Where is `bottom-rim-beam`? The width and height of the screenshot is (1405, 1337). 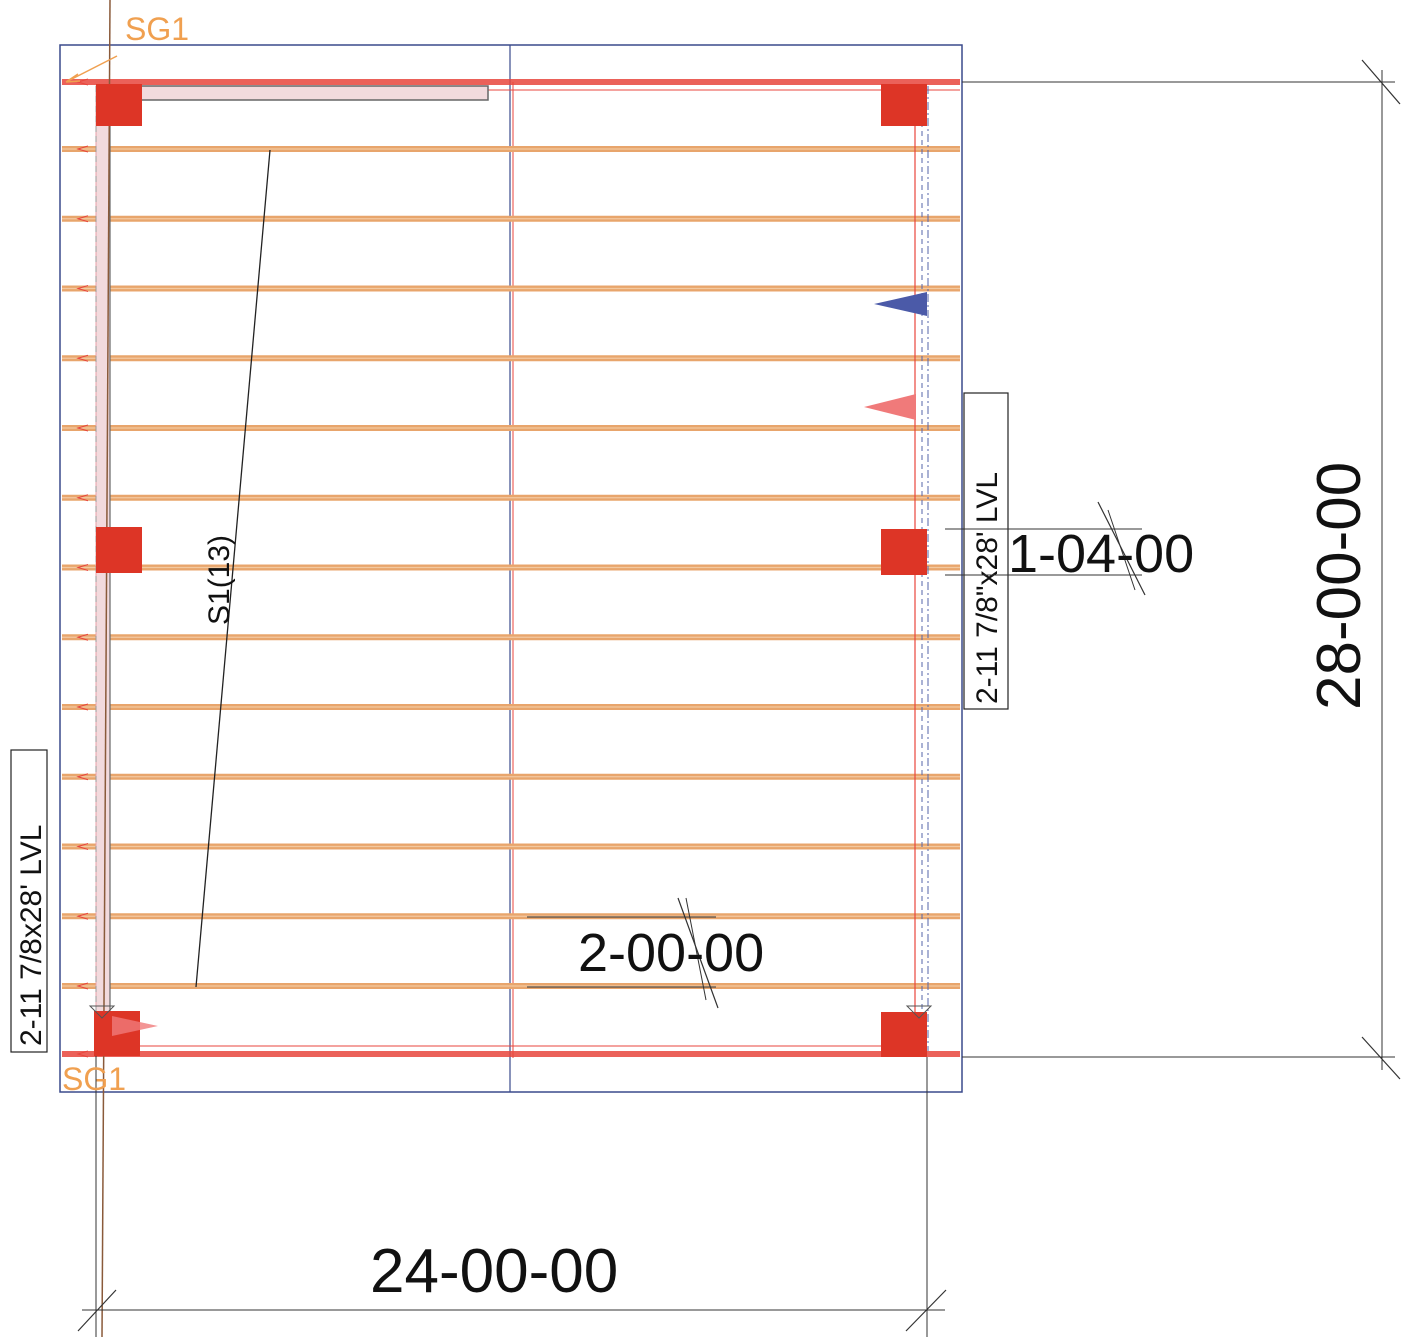 bottom-rim-beam is located at coordinates (511, 1054).